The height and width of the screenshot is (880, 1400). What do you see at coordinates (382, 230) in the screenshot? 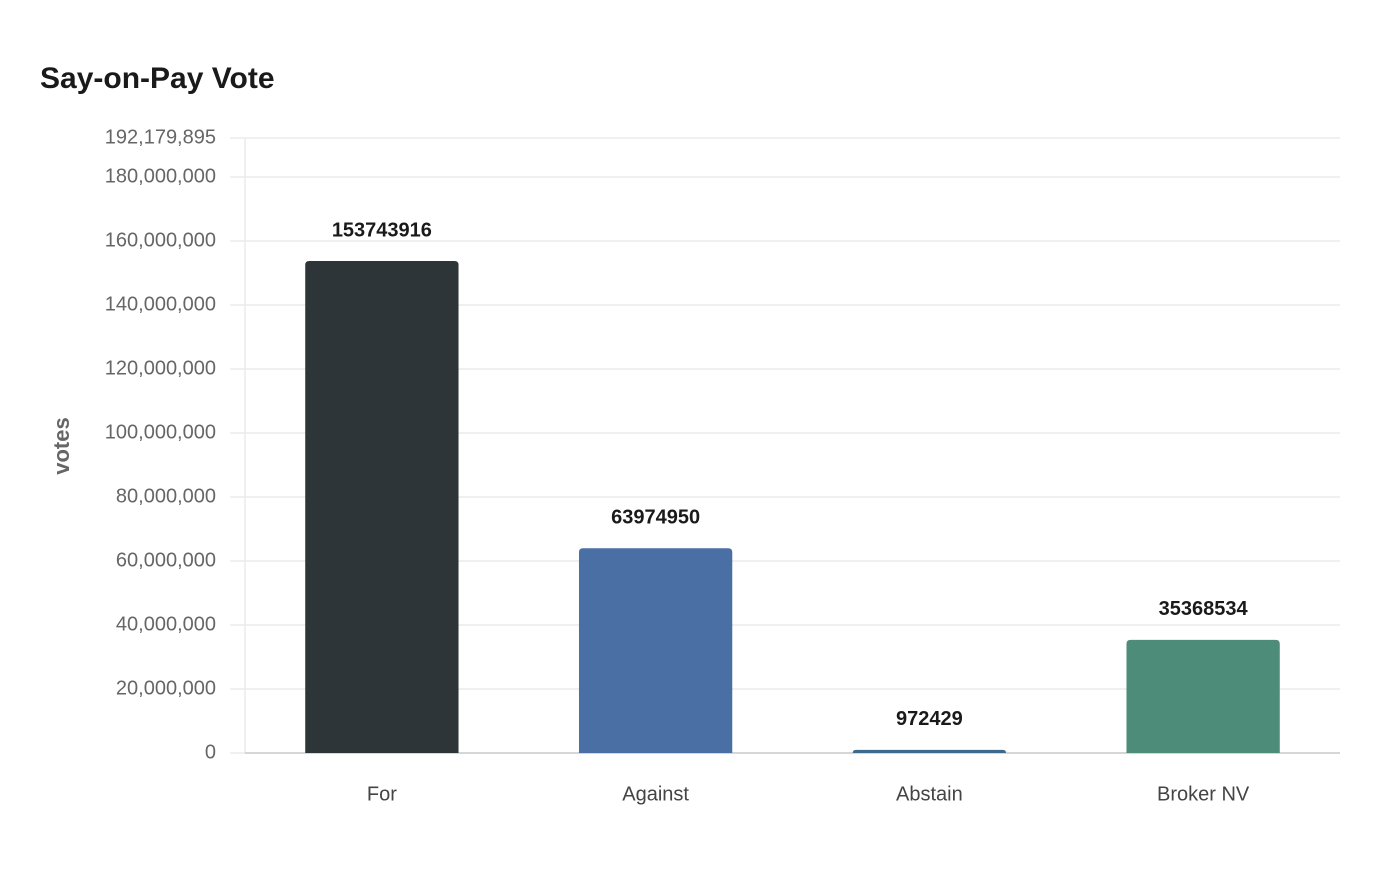
I see `value-label: 153743916` at bounding box center [382, 230].